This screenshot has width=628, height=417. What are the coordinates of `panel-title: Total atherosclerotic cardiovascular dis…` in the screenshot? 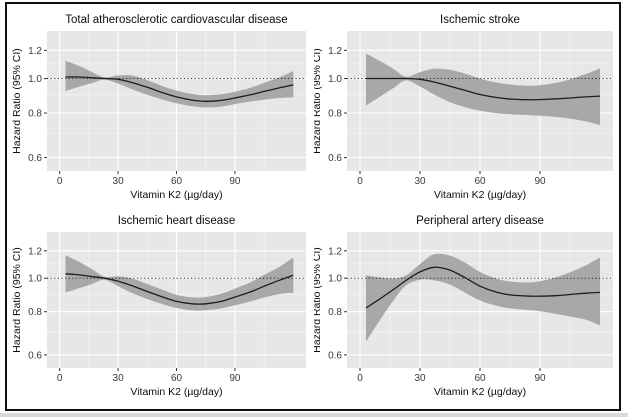 It's located at (176, 20).